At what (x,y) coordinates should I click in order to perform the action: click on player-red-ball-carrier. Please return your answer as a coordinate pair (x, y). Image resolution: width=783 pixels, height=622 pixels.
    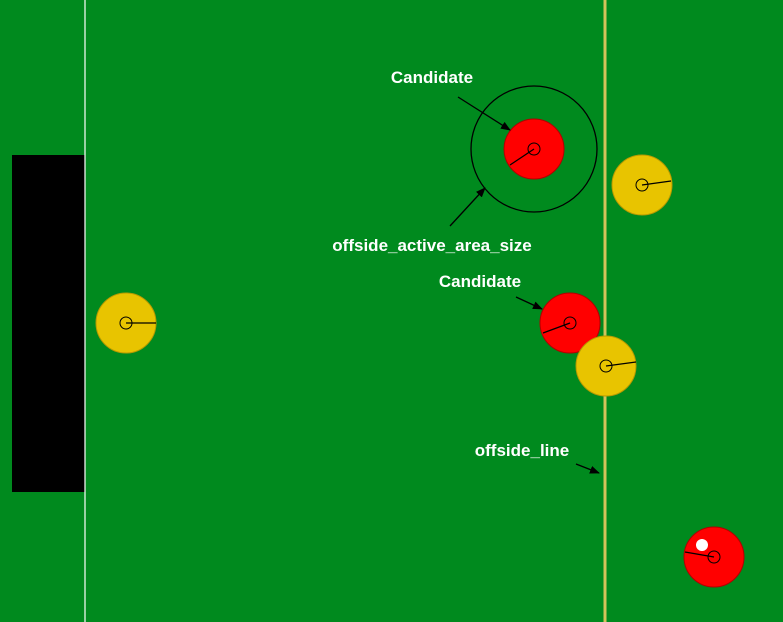
    Looking at the image, I should click on (714, 557).